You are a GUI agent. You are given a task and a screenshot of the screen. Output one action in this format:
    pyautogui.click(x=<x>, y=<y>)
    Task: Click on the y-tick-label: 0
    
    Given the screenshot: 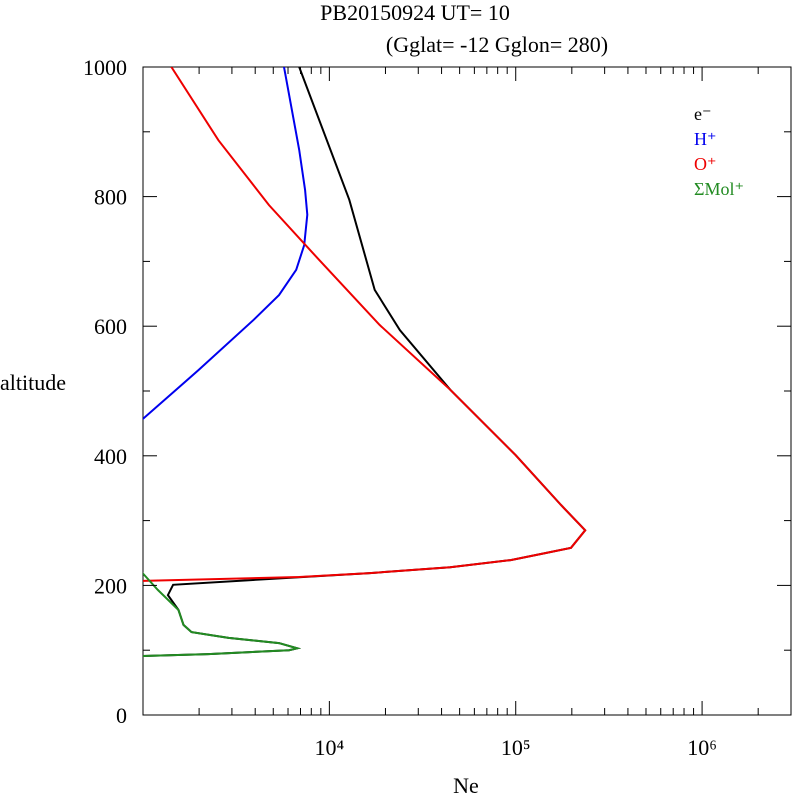 What is the action you would take?
    pyautogui.click(x=121, y=715)
    